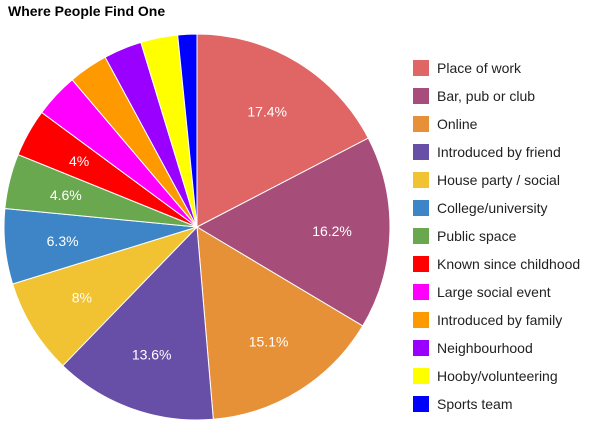 The width and height of the screenshot is (610, 432). I want to click on pie-label-bar-pub-or-club: 16.2%, so click(332, 231).